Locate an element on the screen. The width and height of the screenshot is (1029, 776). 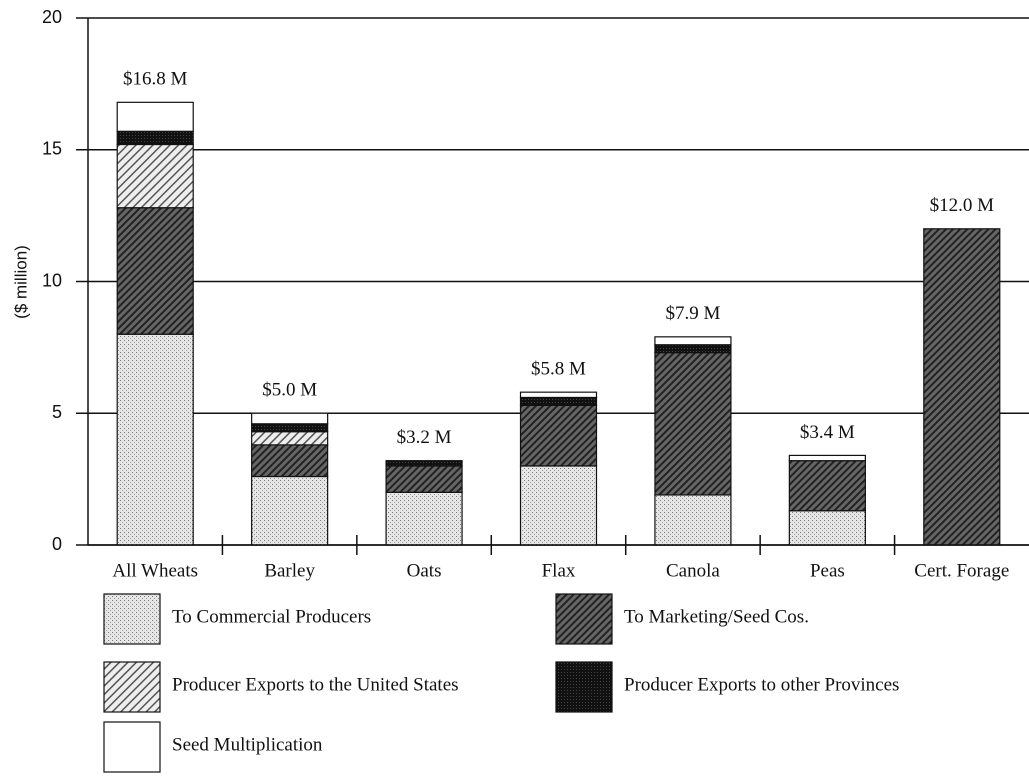
x-tick-label: Peas is located at coordinates (827, 570).